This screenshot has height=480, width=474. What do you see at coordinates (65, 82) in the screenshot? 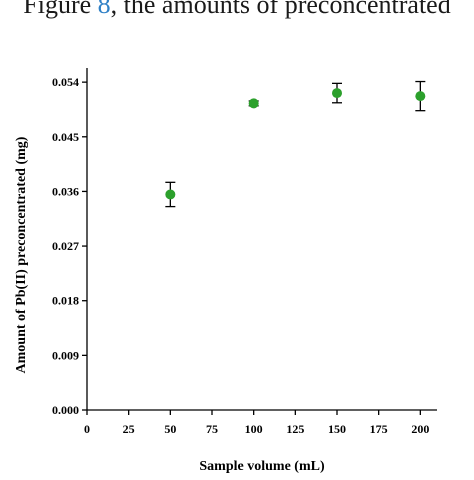
I see `y-tick-label: 0.054` at bounding box center [65, 82].